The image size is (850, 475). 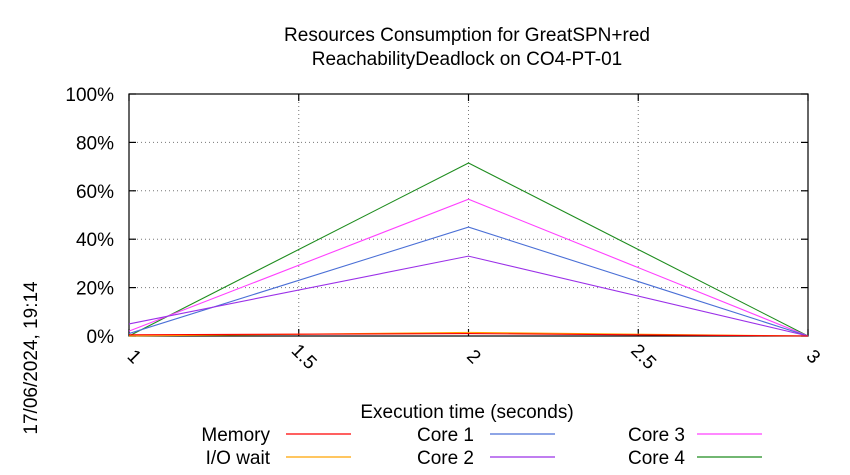 I want to click on legend-label-memory: Memory, so click(x=235, y=435).